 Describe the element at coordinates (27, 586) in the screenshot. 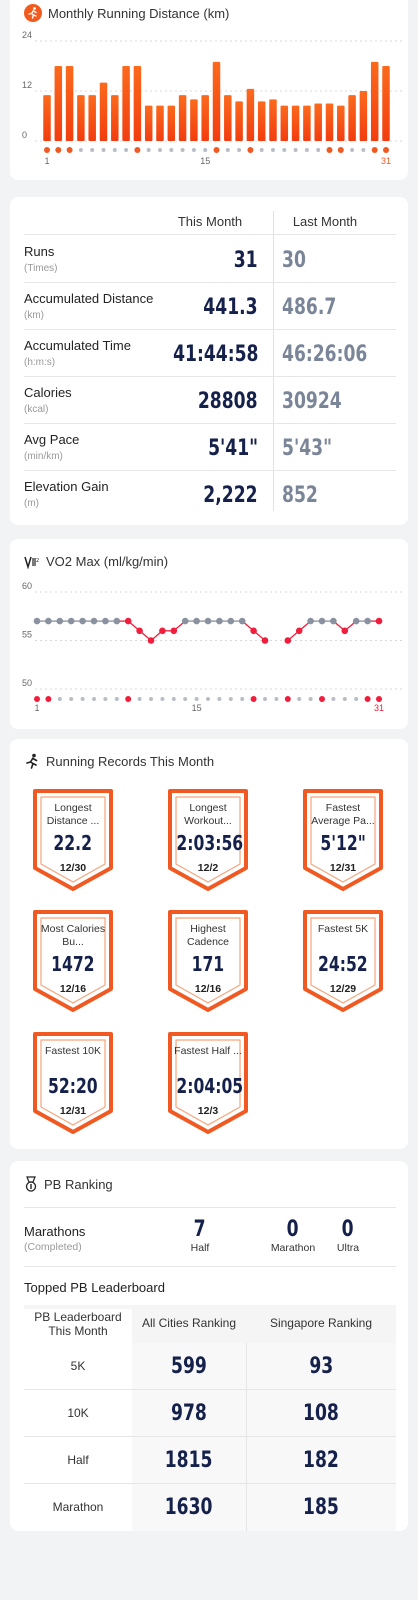

I see `y-tick-label: 60` at that location.